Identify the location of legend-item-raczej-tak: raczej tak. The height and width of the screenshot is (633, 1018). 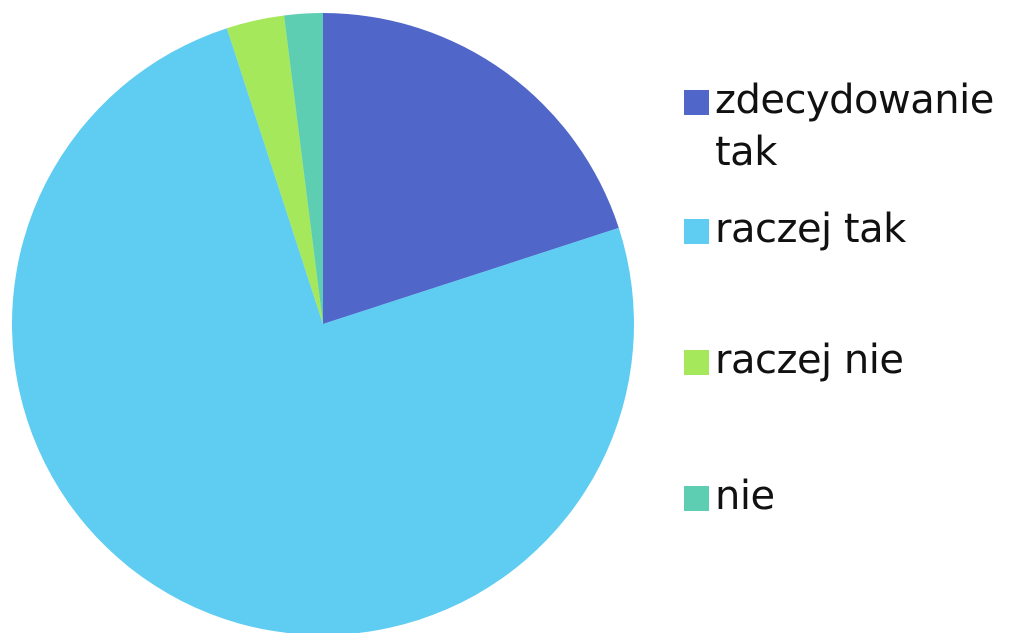
(849, 229).